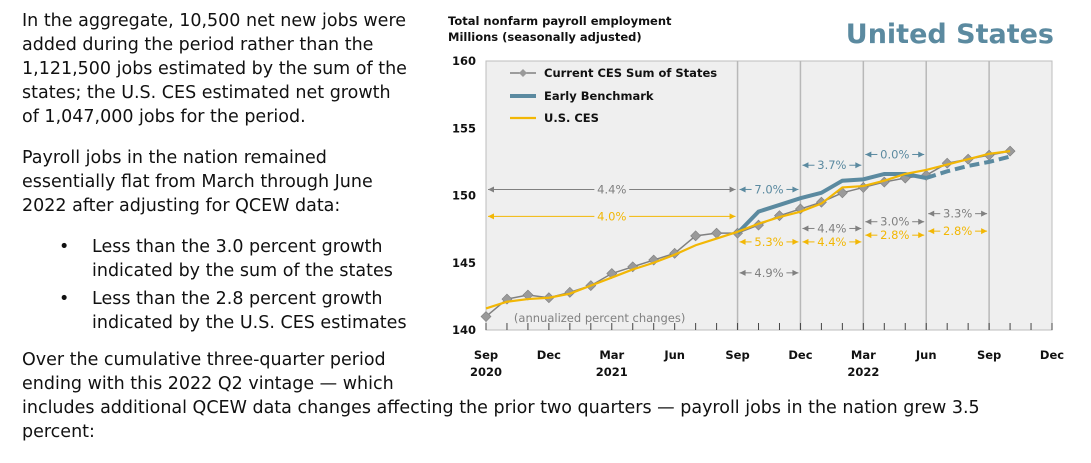  What do you see at coordinates (486, 372) in the screenshot?
I see `x-tick-year: 2020` at bounding box center [486, 372].